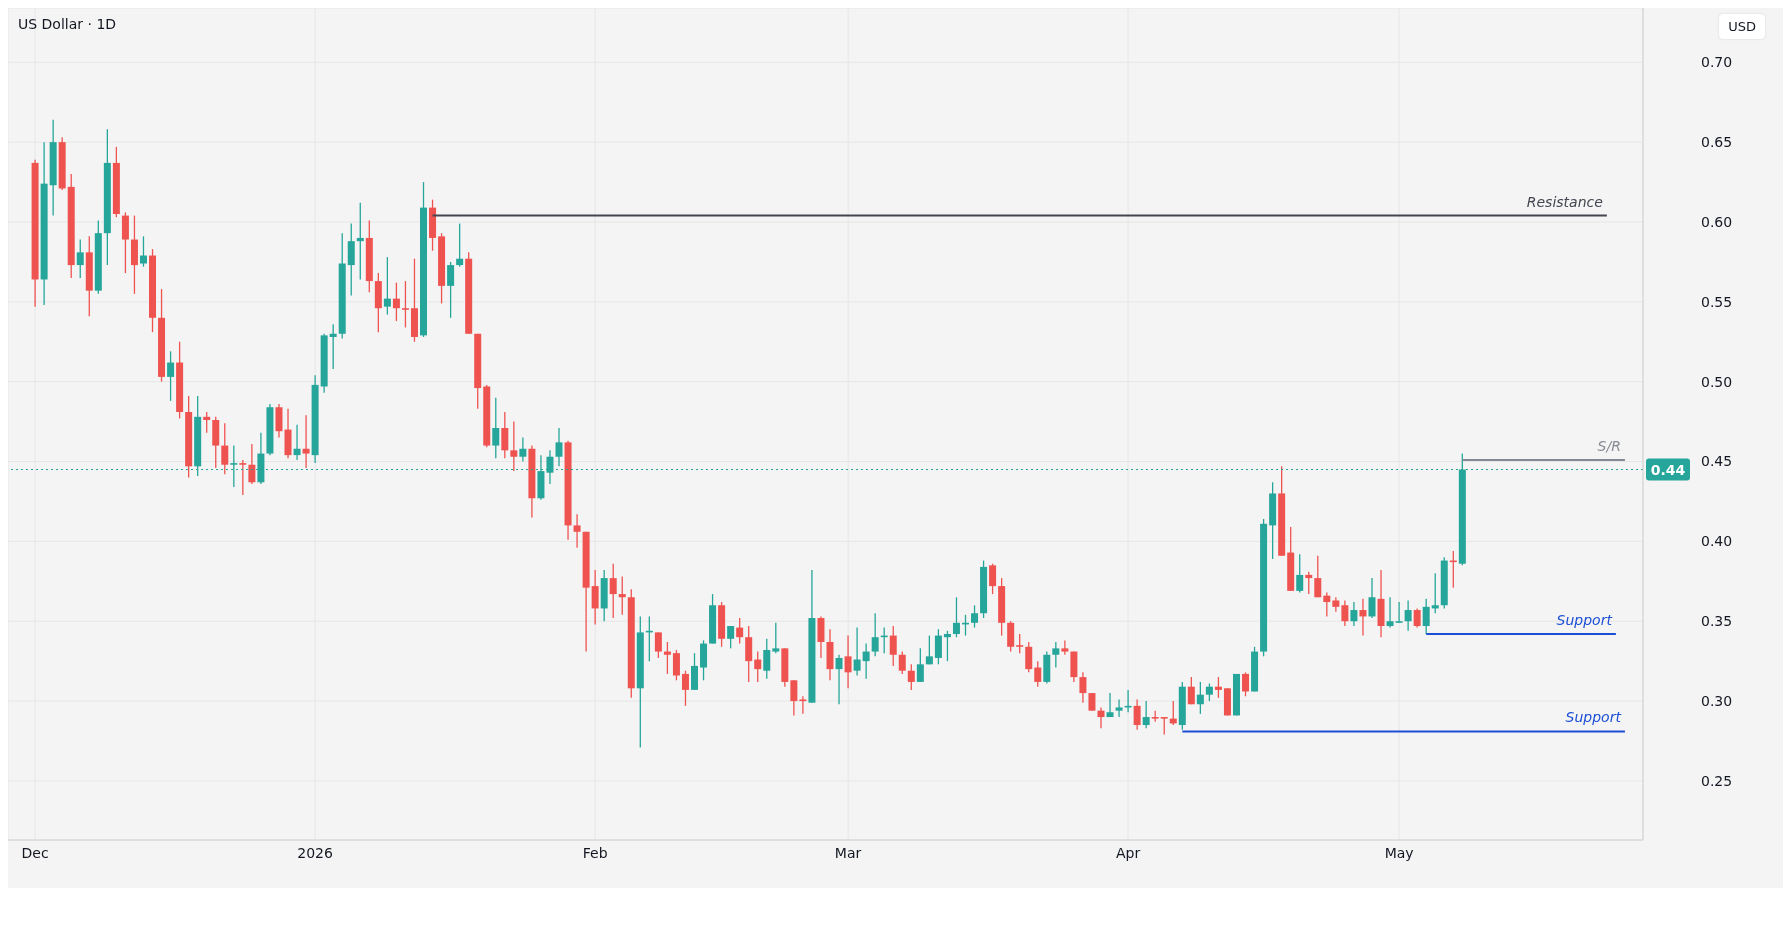  I want to click on ref-line-label: 0.44, so click(1668, 469).